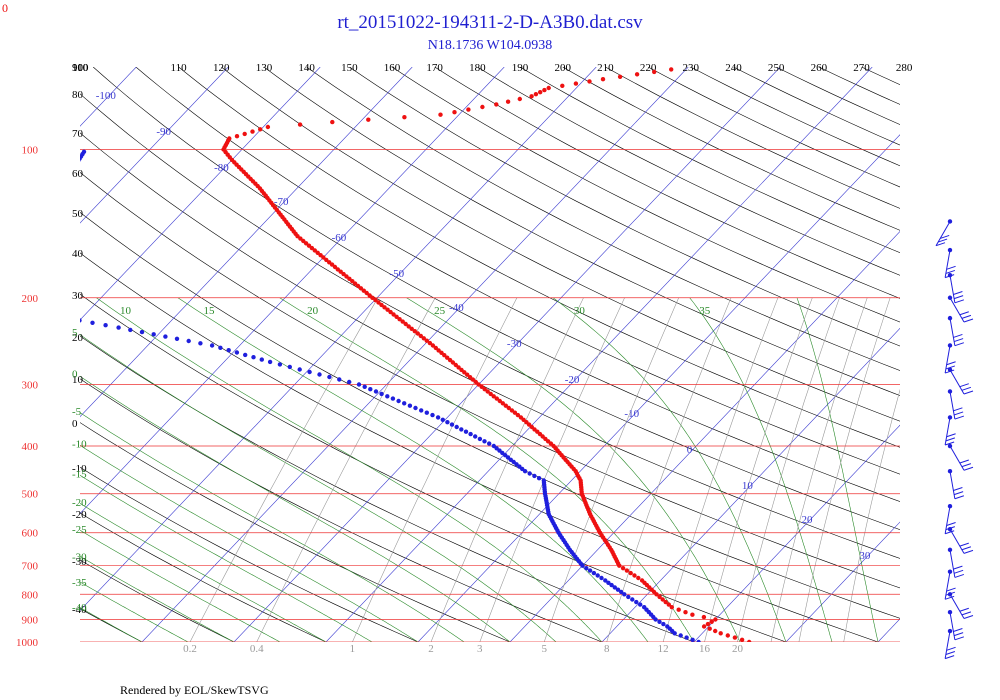 This screenshot has width=1000, height=700. What do you see at coordinates (691, 68) in the screenshot?
I see `dry-adiabat-label: 230` at bounding box center [691, 68].